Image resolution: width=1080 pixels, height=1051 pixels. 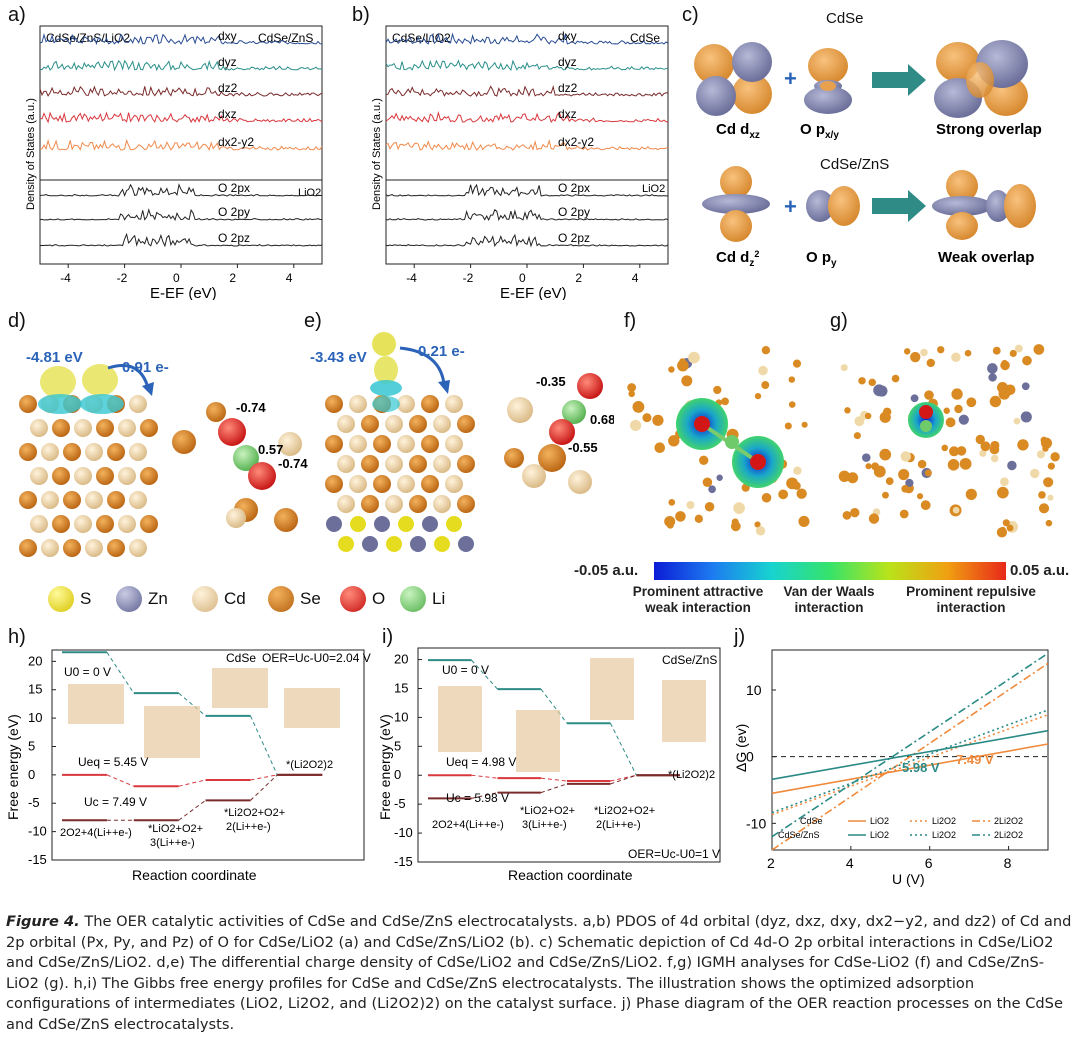 What do you see at coordinates (386, 388) in the screenshot?
I see `charge-lobe-e3` at bounding box center [386, 388].